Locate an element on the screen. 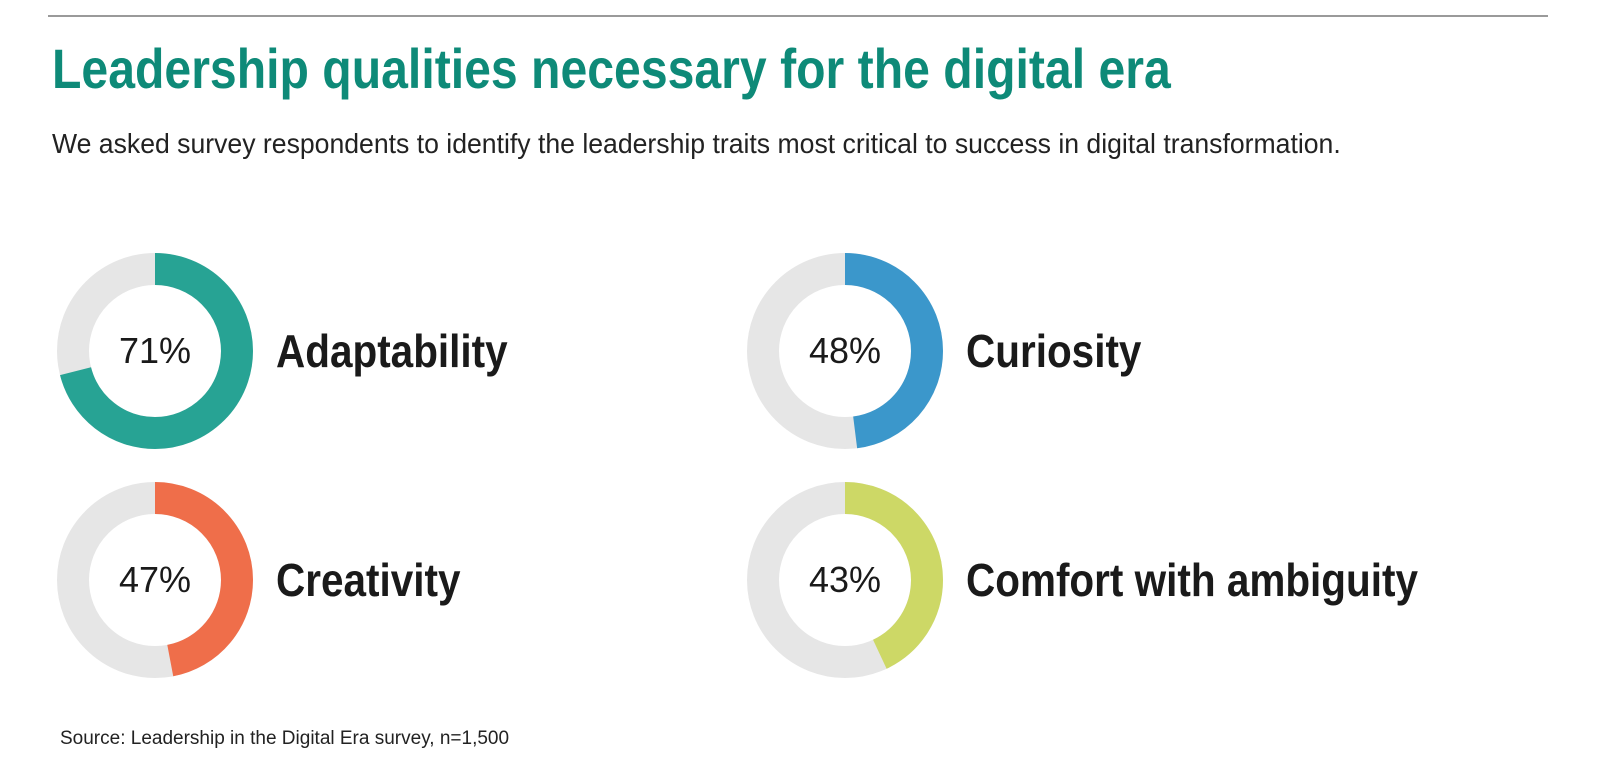 The width and height of the screenshot is (1600, 777). quality-label-comfort-with-ambiguity: Comfort with ambiguity is located at coordinates (1192, 580).